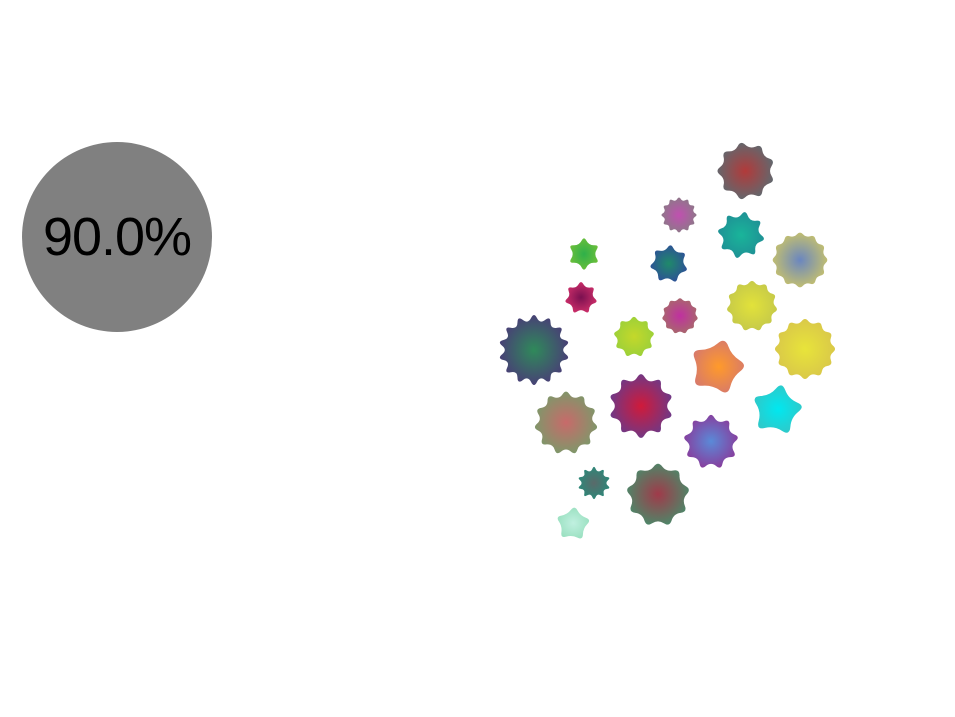  I want to click on progress-badge: 90.0%, so click(117, 237).